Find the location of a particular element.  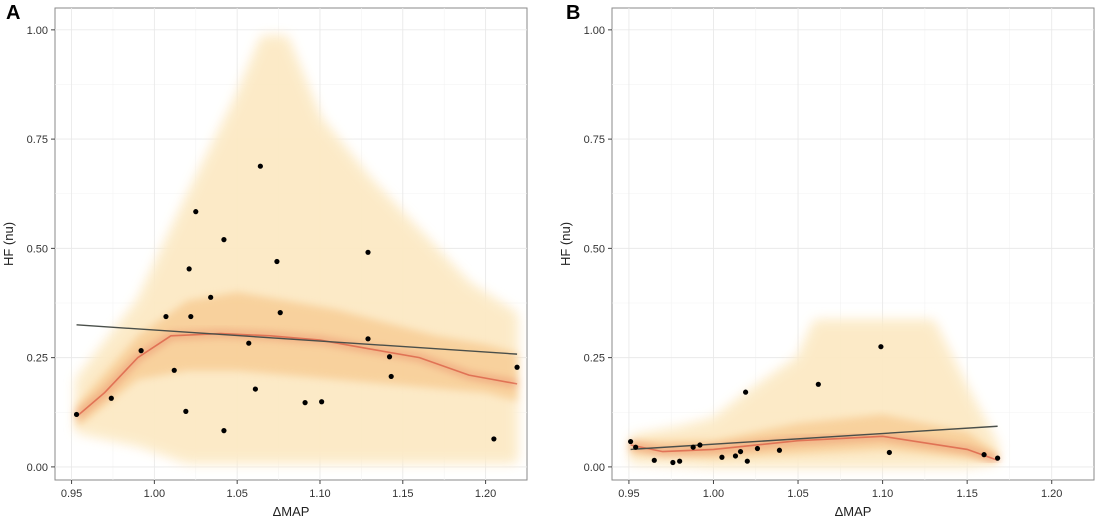

core-density-band is located at coordinates (297, 360).